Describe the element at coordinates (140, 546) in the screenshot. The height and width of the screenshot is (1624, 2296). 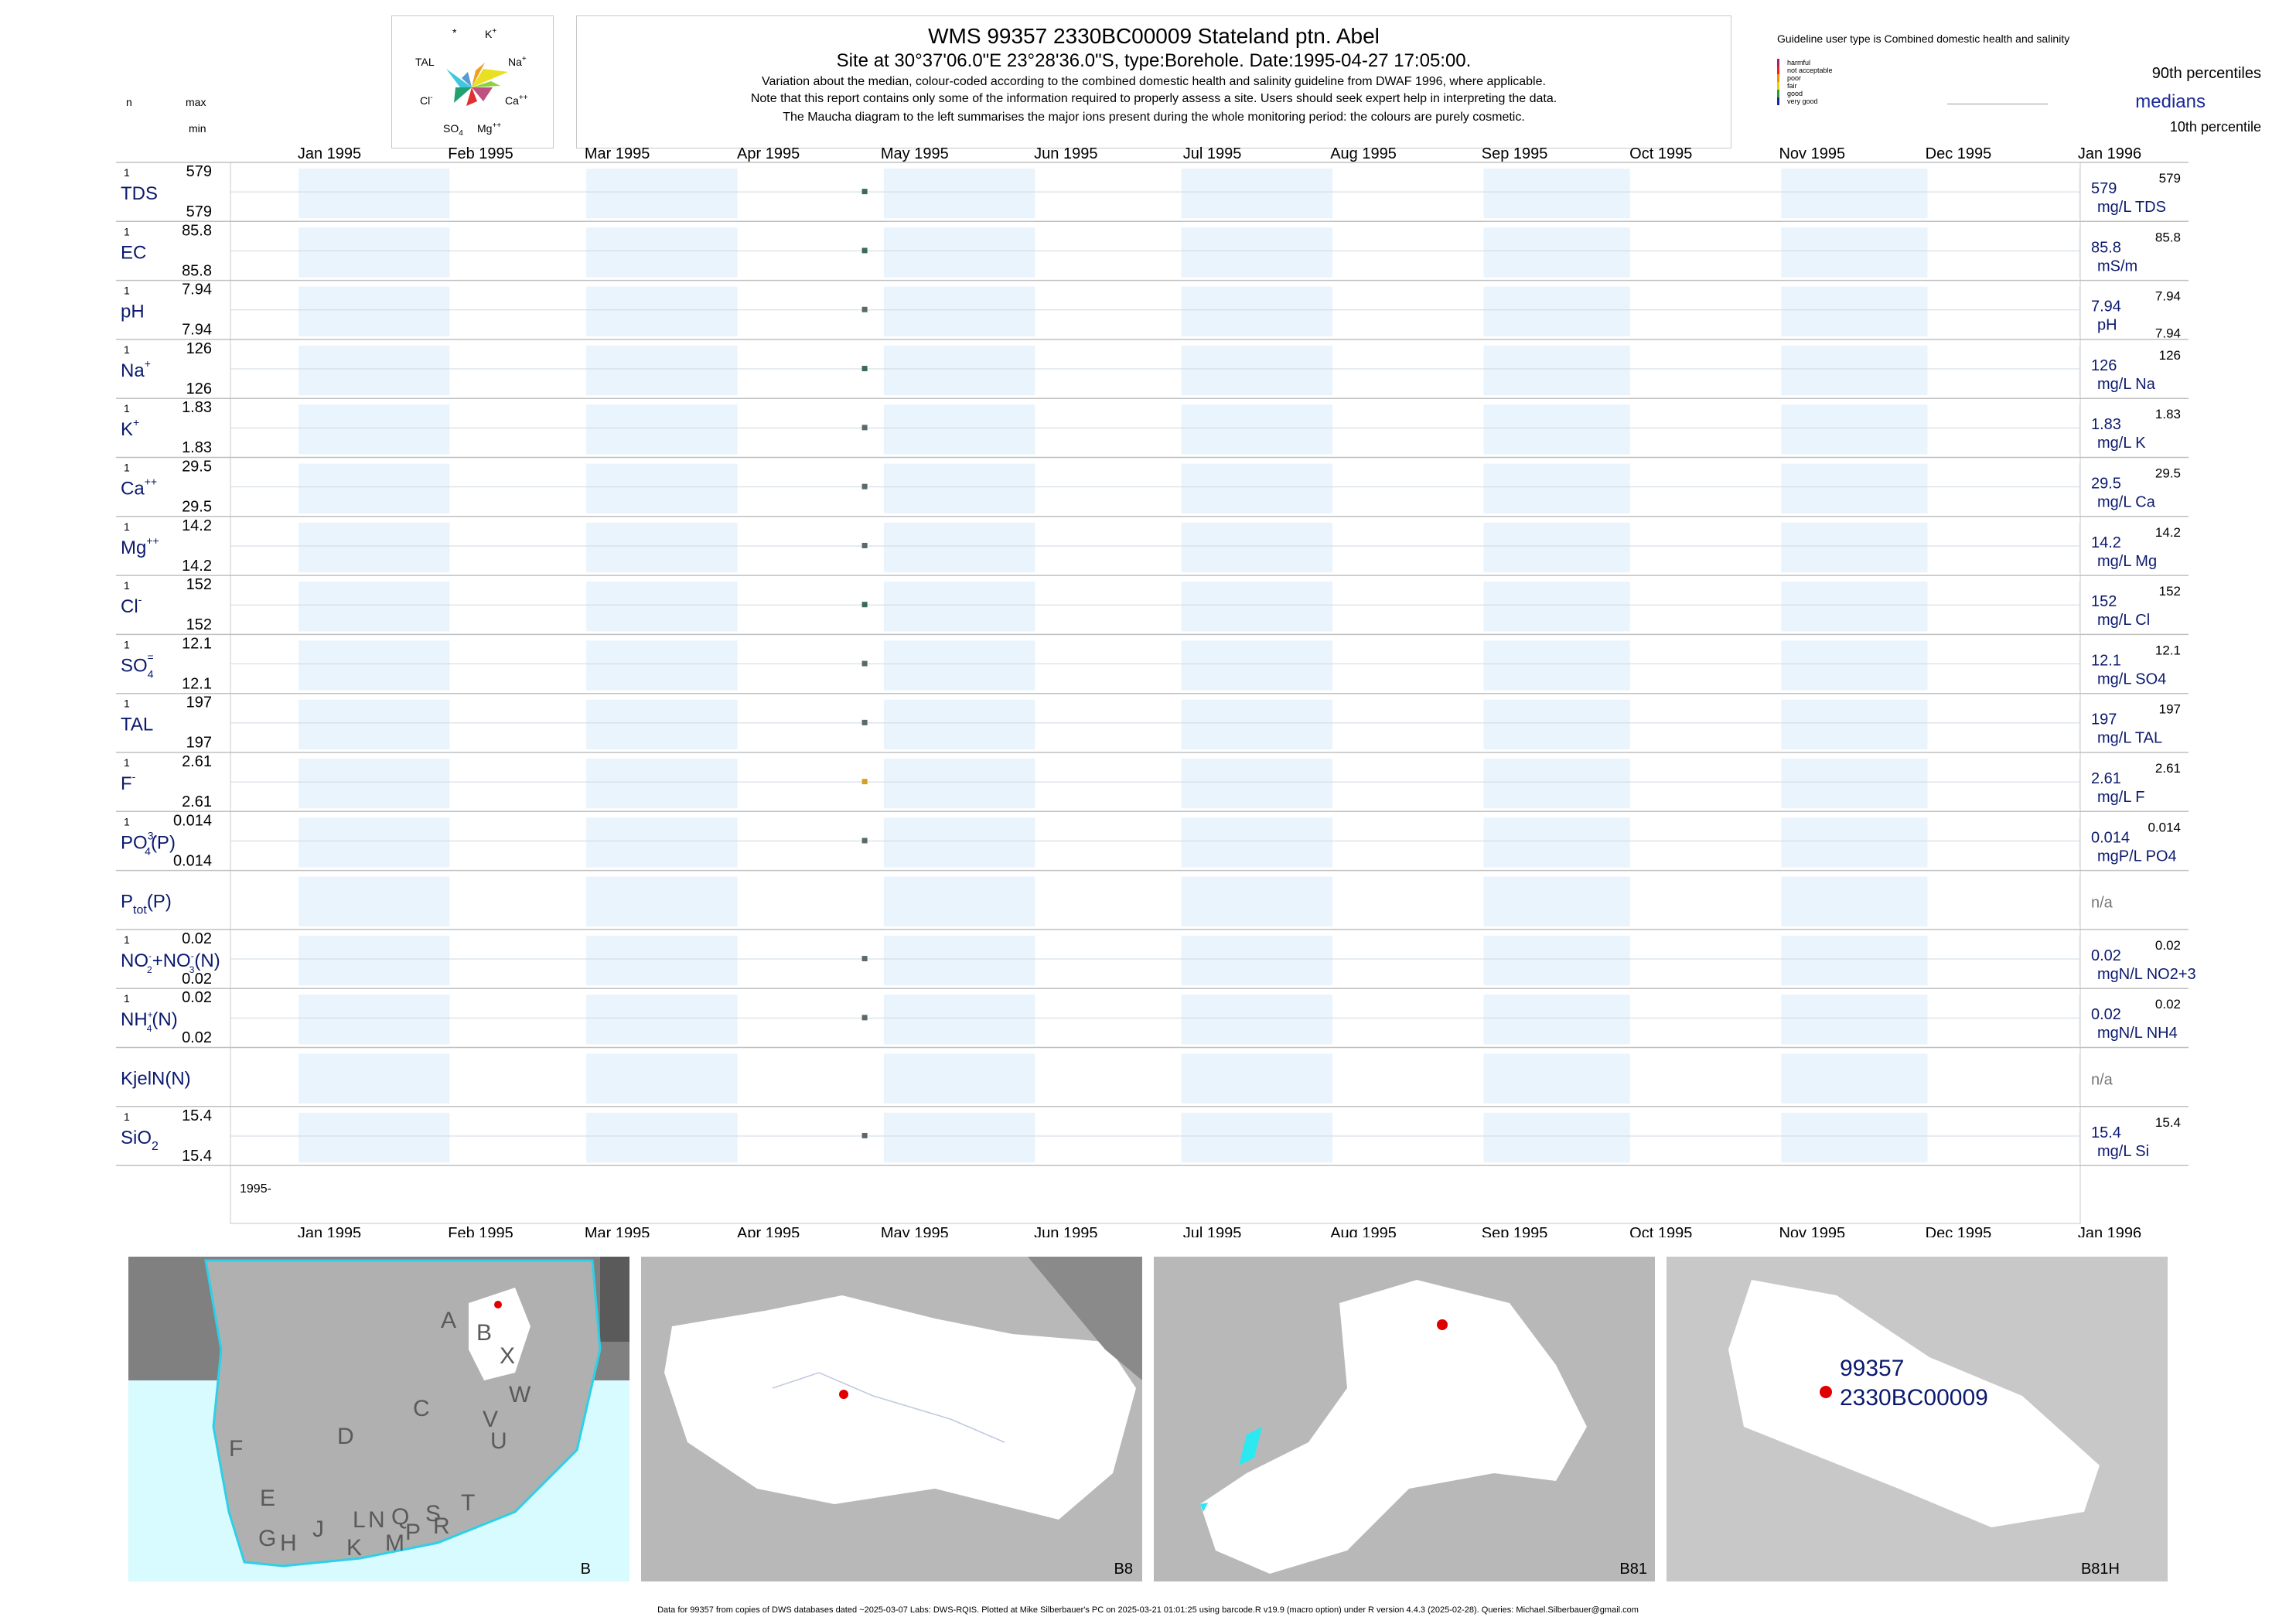
I see `parameter-name: Mg++` at that location.